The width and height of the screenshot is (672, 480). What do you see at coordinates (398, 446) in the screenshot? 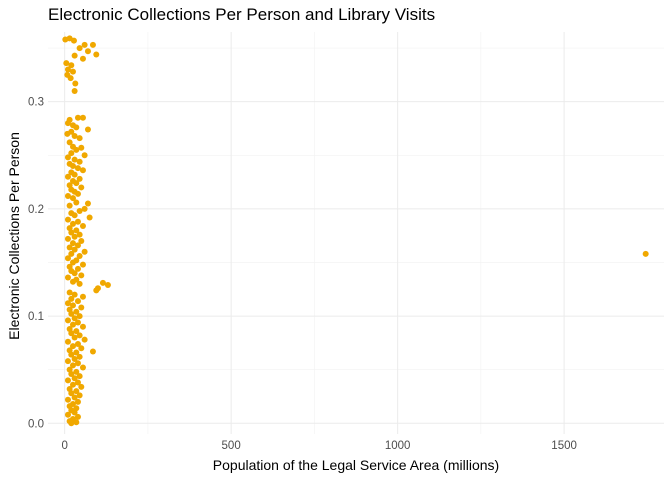
I see `x-tick-label: 1000` at bounding box center [398, 446].